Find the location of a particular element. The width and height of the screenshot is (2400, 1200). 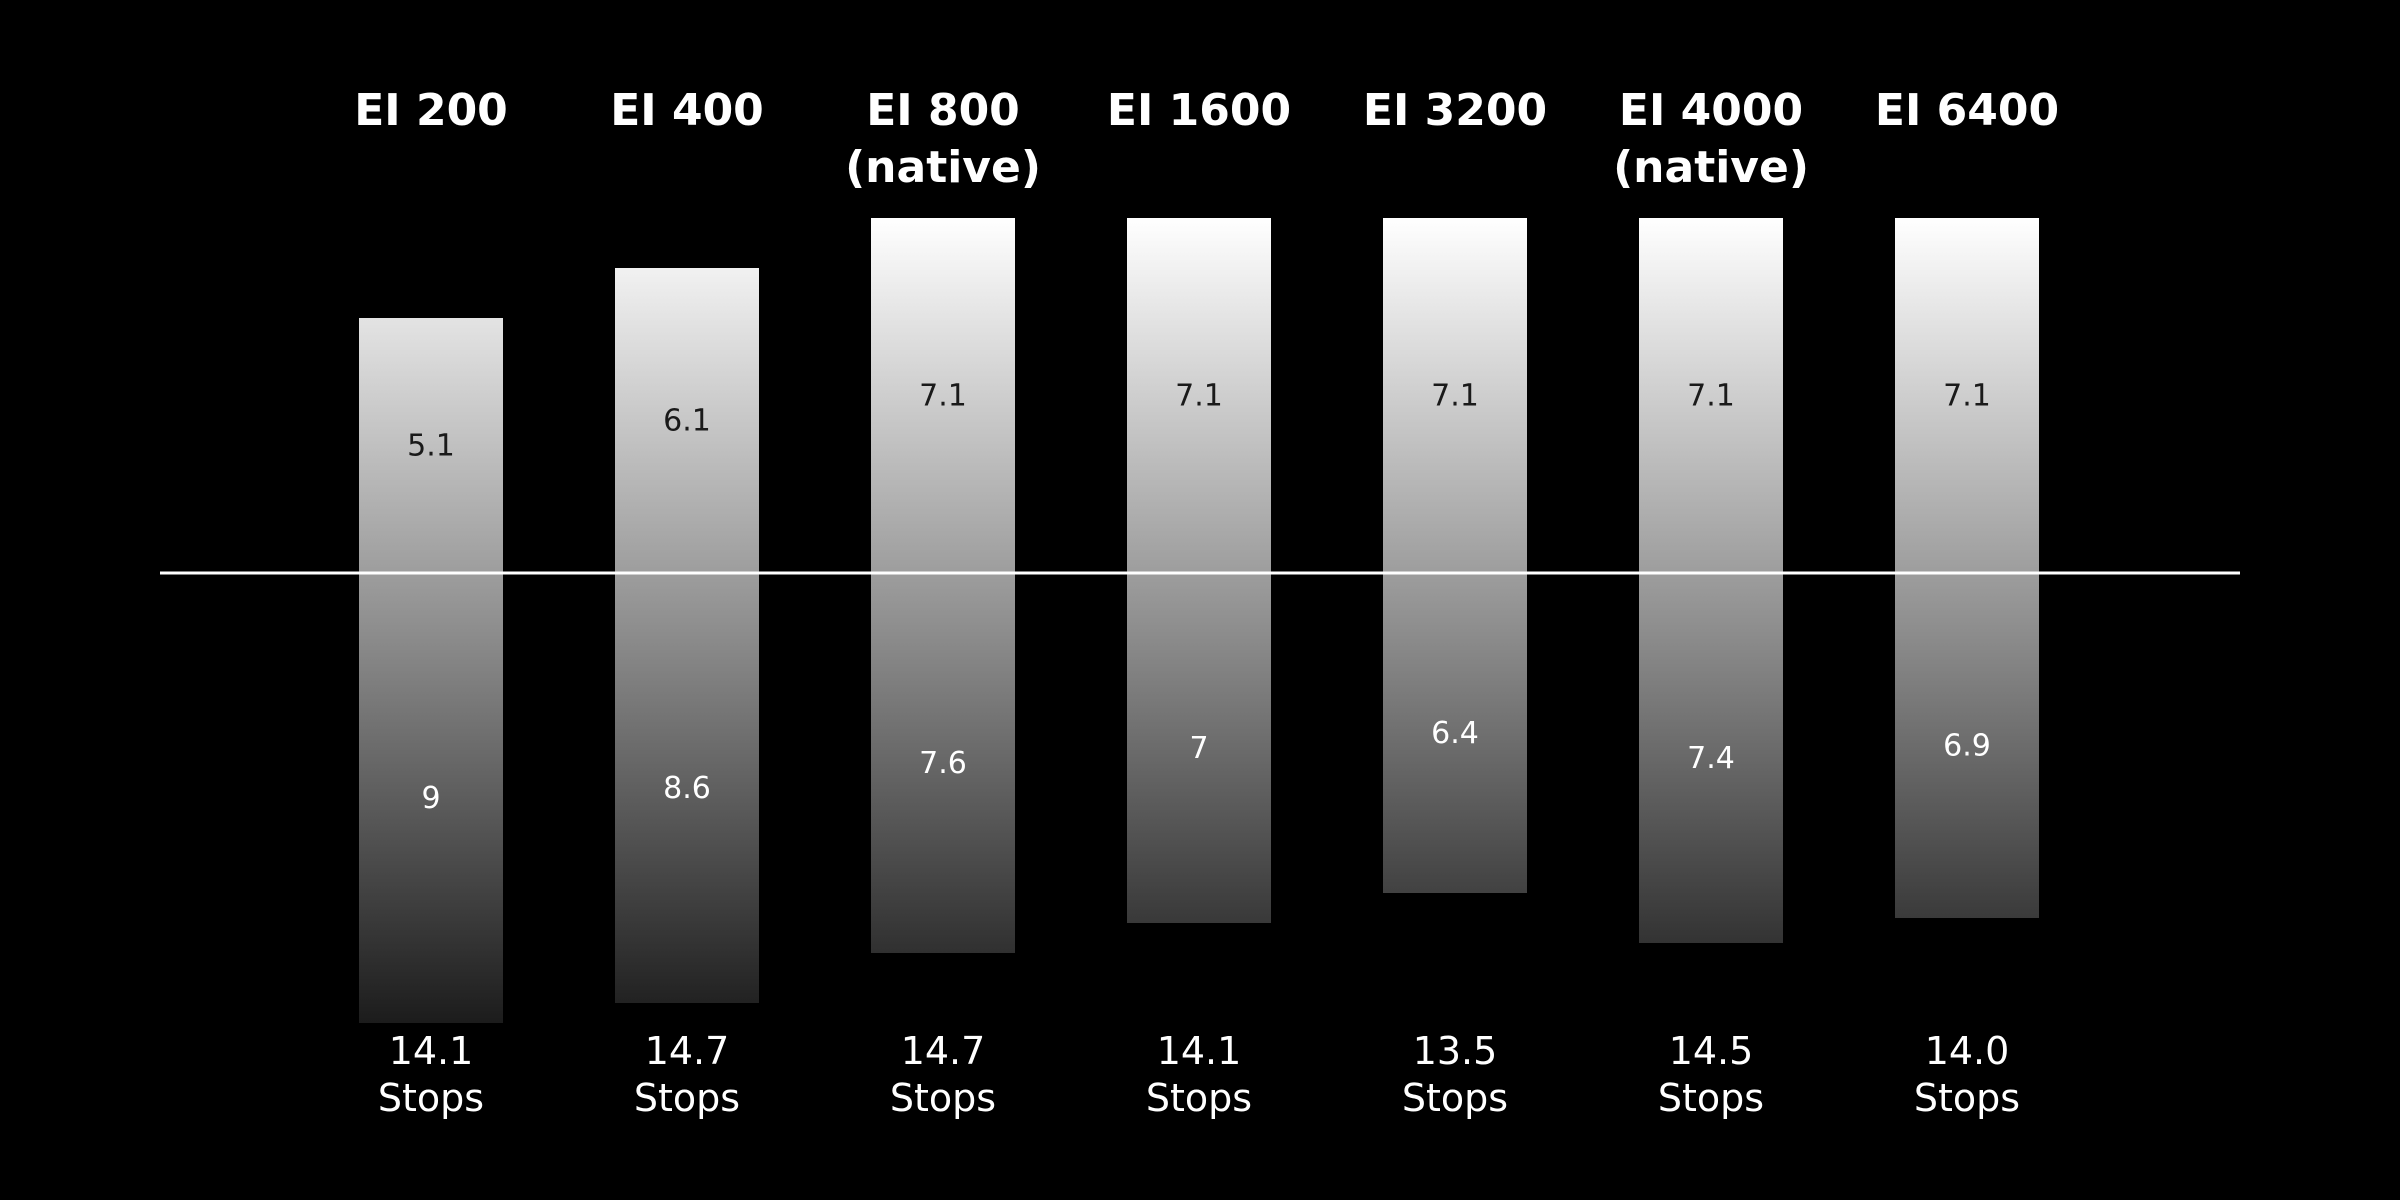

total-stops-value: 14.5 is located at coordinates (1711, 1051).